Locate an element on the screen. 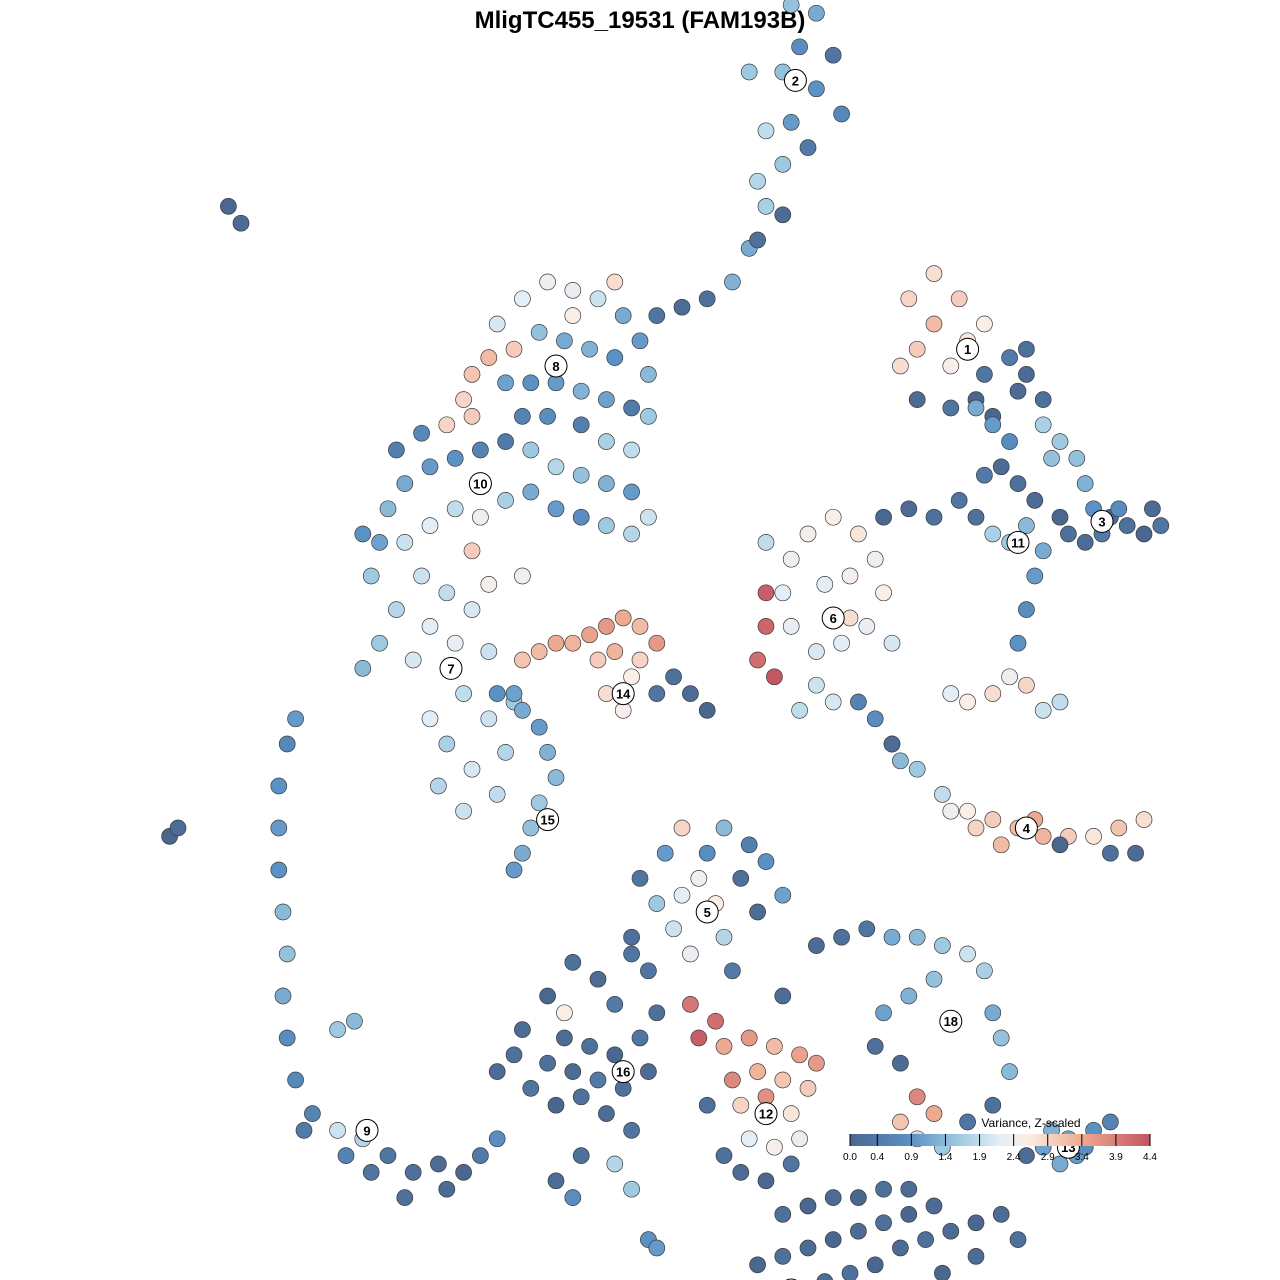 Image resolution: width=1280 pixels, height=1280 pixels. cluster-label-text: 2 is located at coordinates (795, 80).